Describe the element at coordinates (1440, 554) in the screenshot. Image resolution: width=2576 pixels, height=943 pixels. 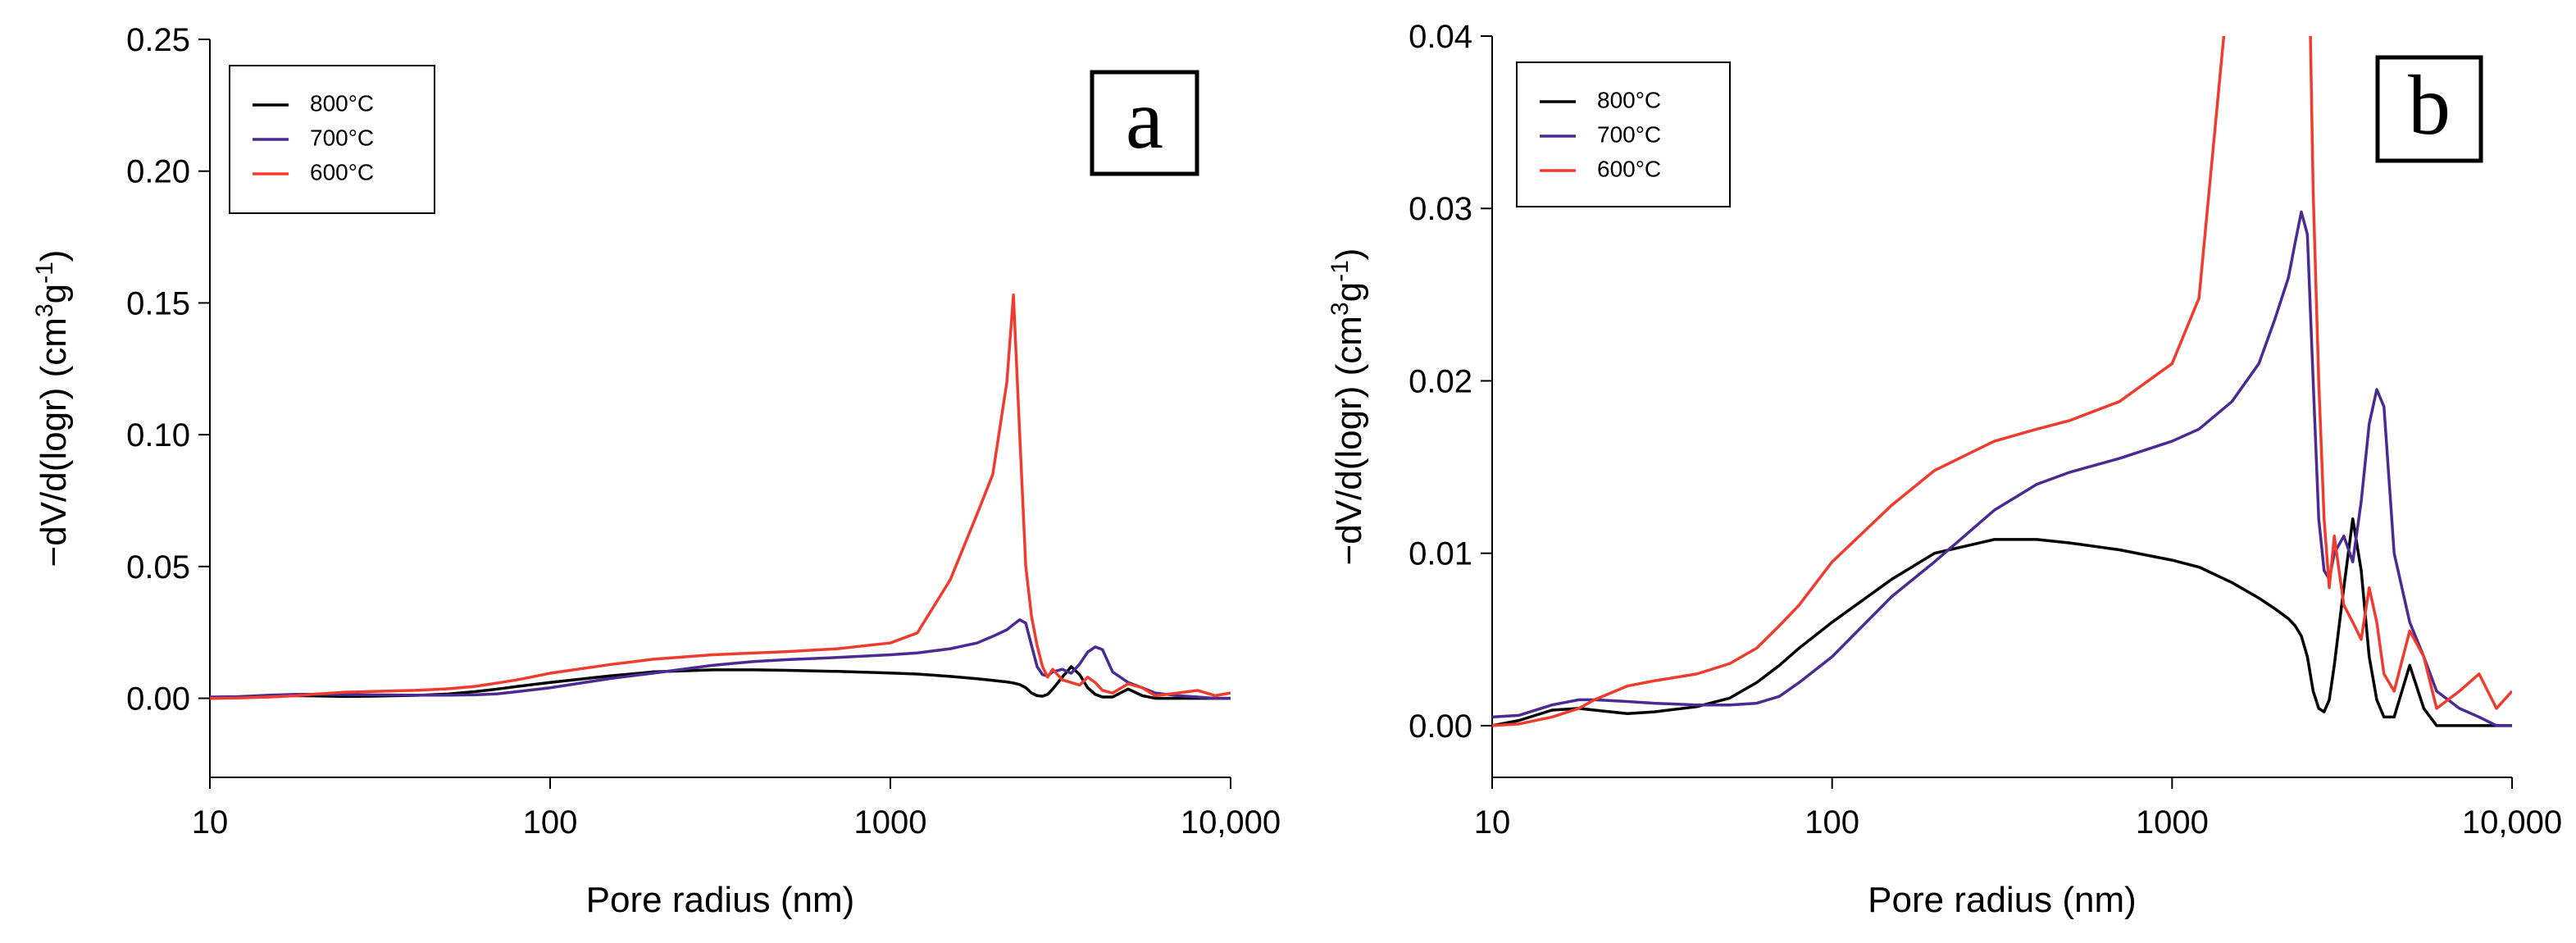
I see `y-tick-label: 0.01` at that location.